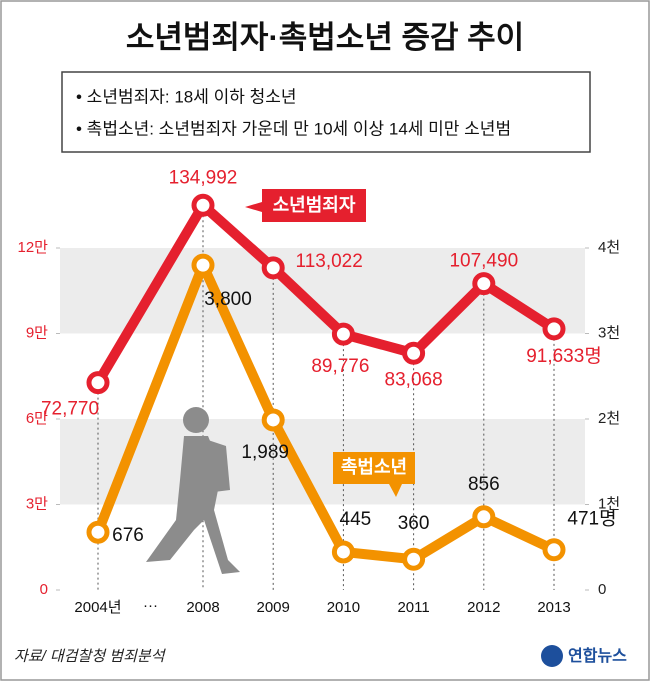 The image size is (650, 681). What do you see at coordinates (193, 490) in the screenshot?
I see `silhouette` at bounding box center [193, 490].